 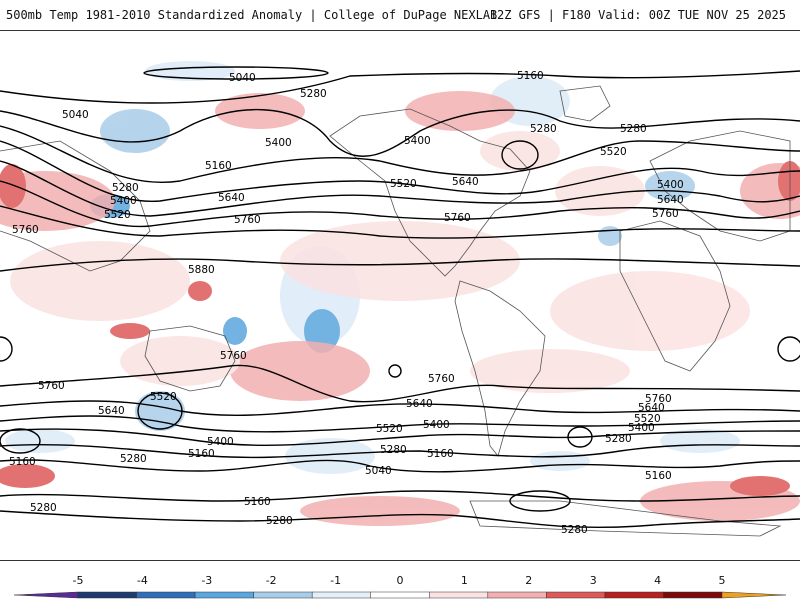 What do you see at coordinates (201, 270) in the screenshot?
I see `contour-label: 5880` at bounding box center [201, 270].